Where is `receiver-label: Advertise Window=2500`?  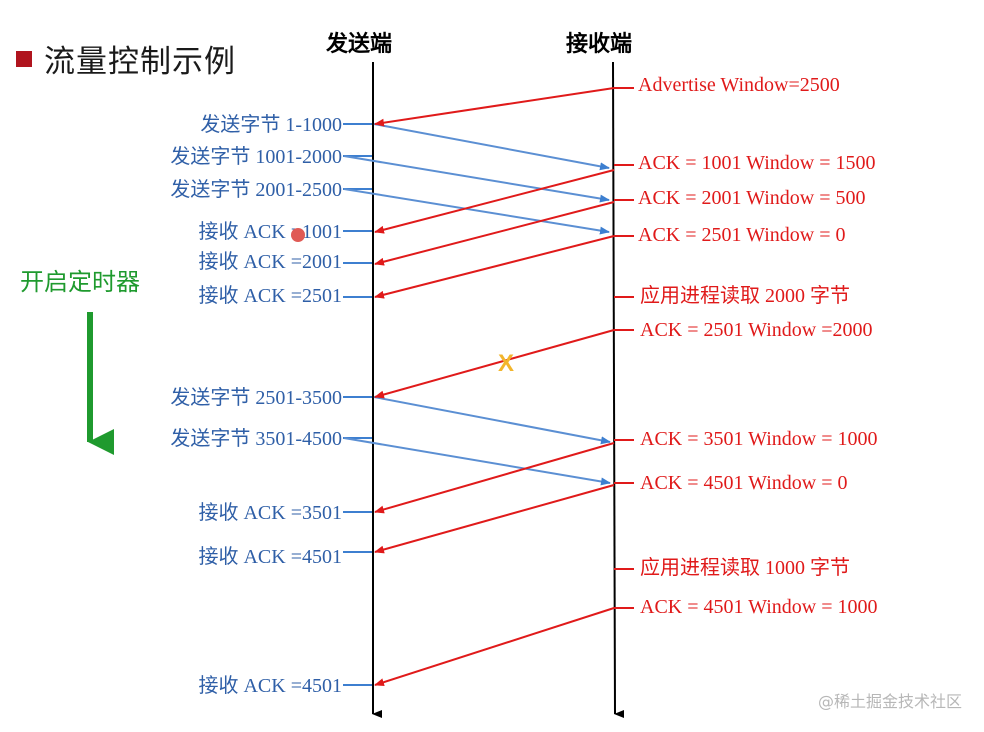 receiver-label: Advertise Window=2500 is located at coordinates (739, 85).